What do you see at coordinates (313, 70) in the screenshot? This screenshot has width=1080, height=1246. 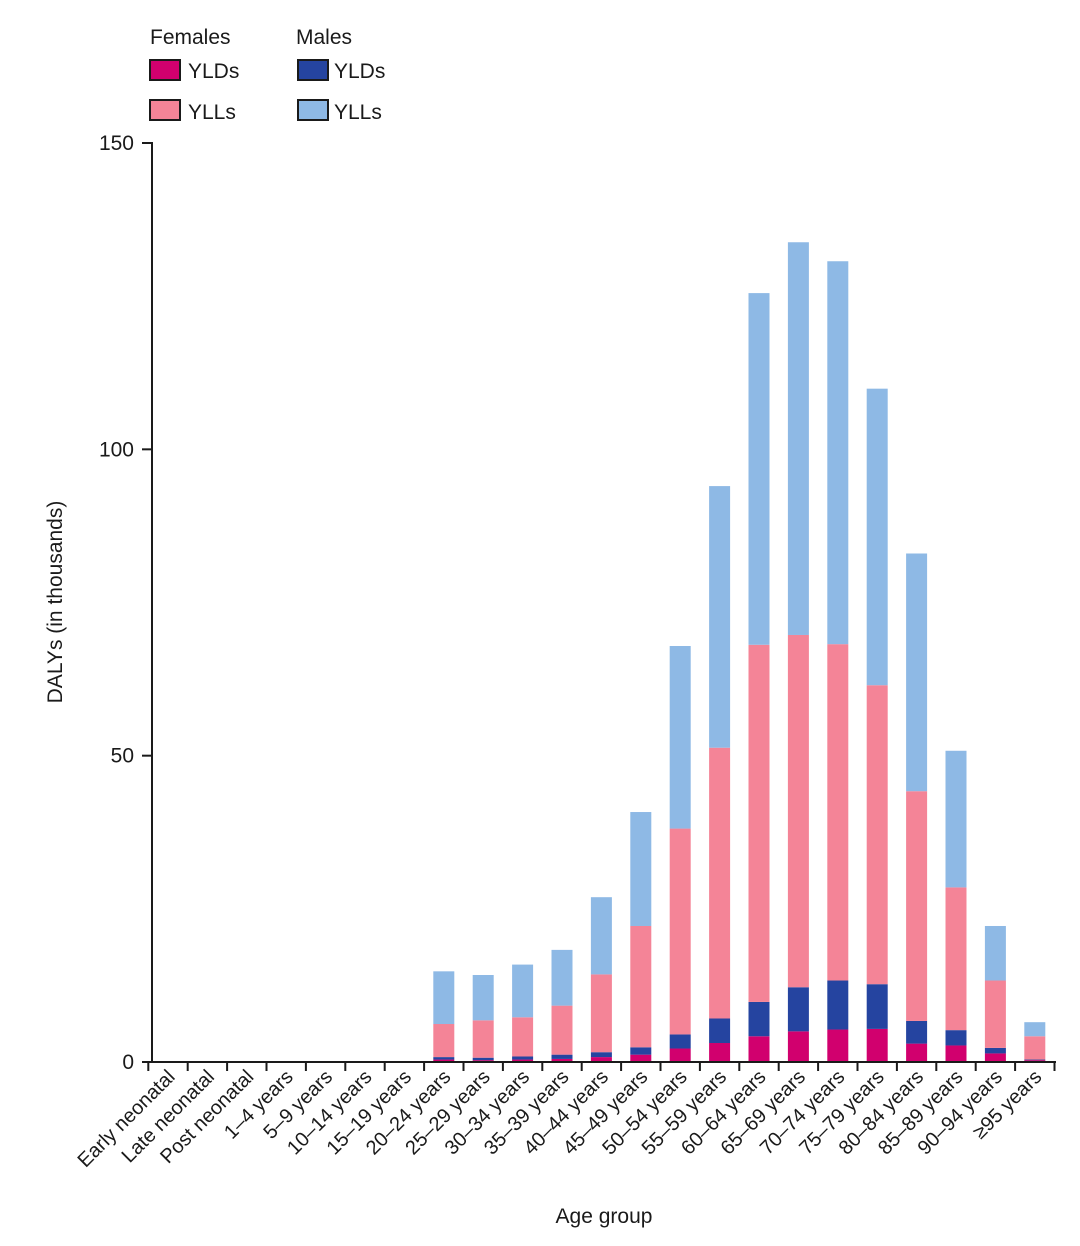 I see `legend-swatch-male-ylds` at bounding box center [313, 70].